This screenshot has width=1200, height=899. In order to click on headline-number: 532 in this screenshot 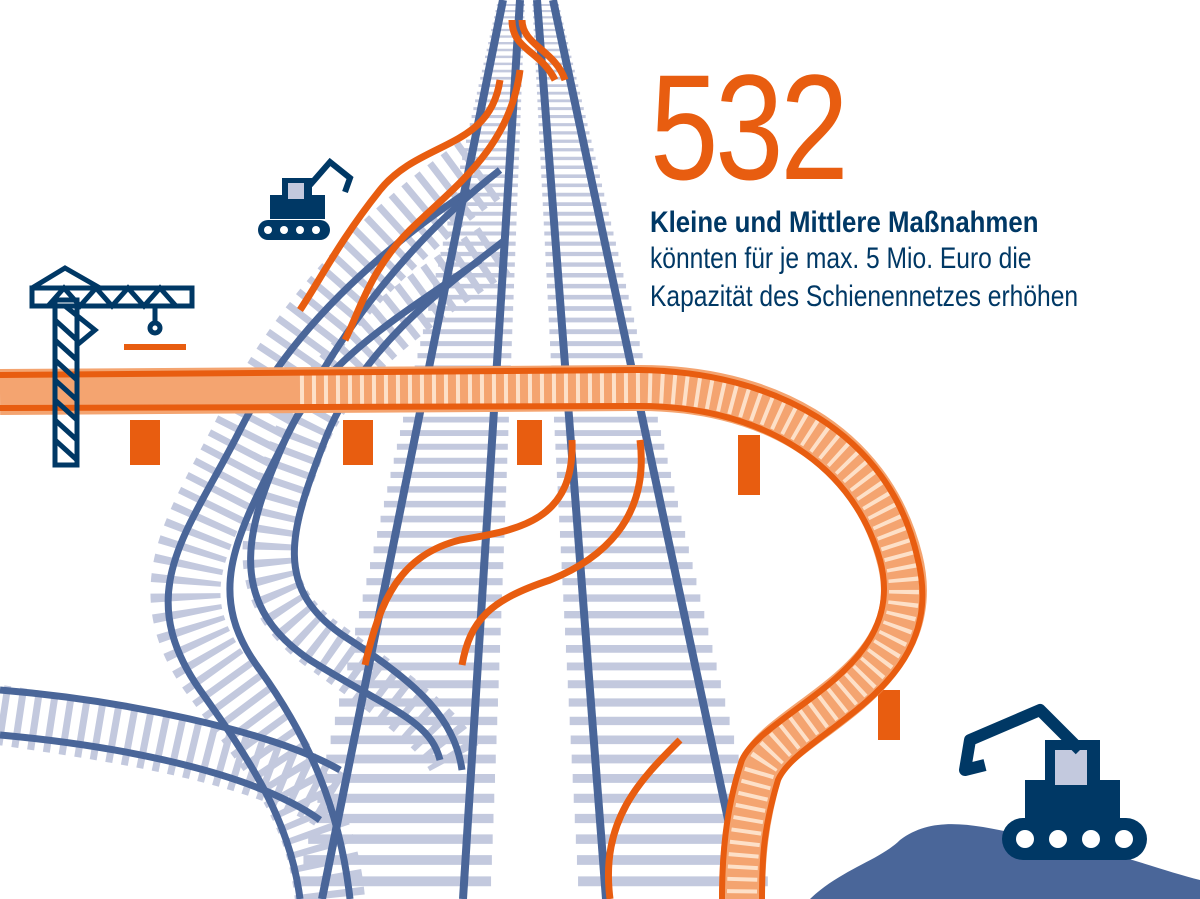, I will do `click(749, 127)`.